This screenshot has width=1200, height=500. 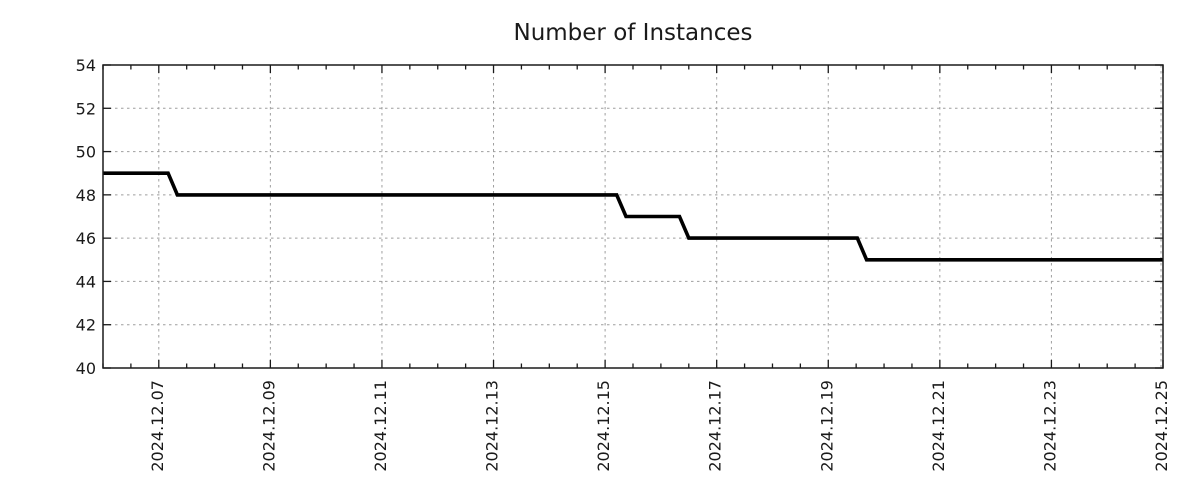 What do you see at coordinates (1161, 426) in the screenshot?
I see `x-tick-label: 2024.12.25` at bounding box center [1161, 426].